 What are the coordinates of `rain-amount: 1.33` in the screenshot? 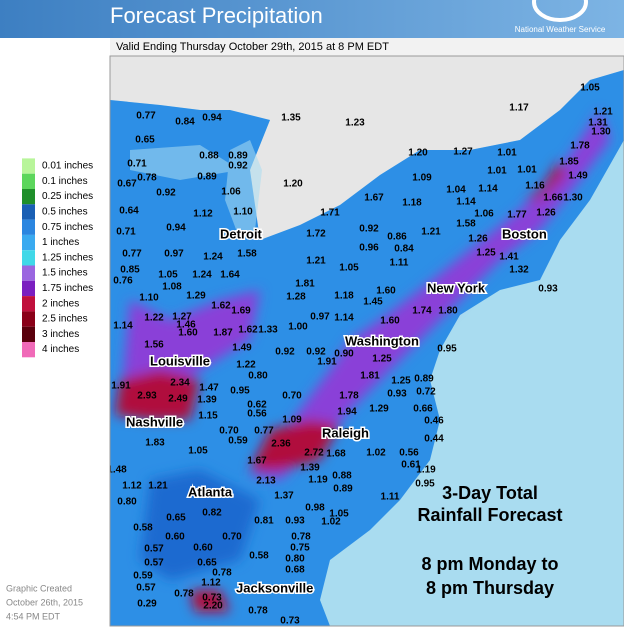 It's located at (268, 330).